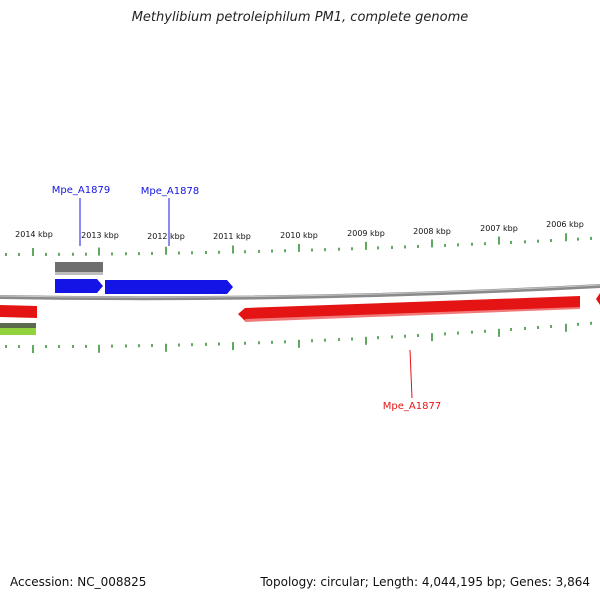 The height and width of the screenshot is (600, 600). What do you see at coordinates (499, 228) in the screenshot?
I see `ruler-label: 2007 kbp` at bounding box center [499, 228].